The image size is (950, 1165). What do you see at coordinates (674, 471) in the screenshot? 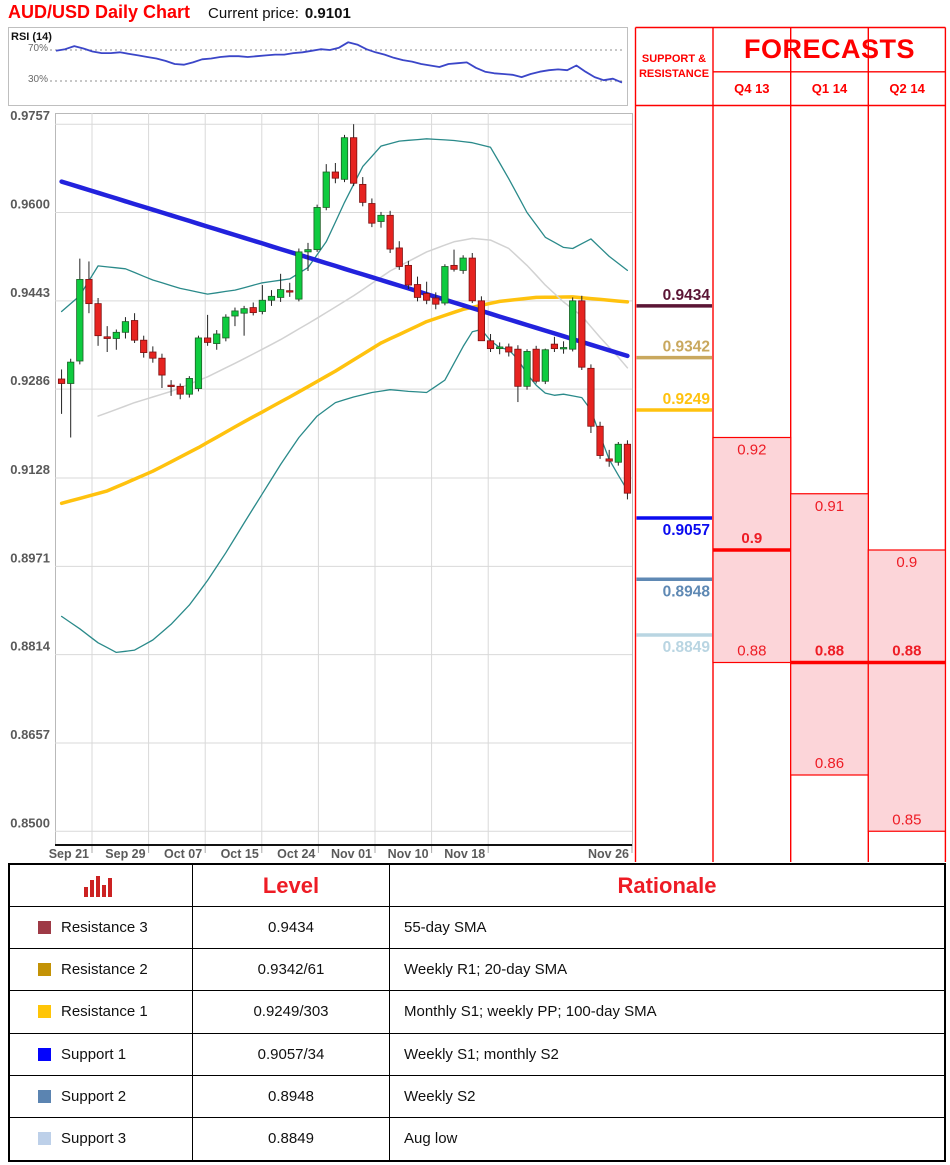
I see `support-resistance-levels: 0.9434 0.9342 0.9249 0.9057 0.8948 0.8849` at bounding box center [674, 471].